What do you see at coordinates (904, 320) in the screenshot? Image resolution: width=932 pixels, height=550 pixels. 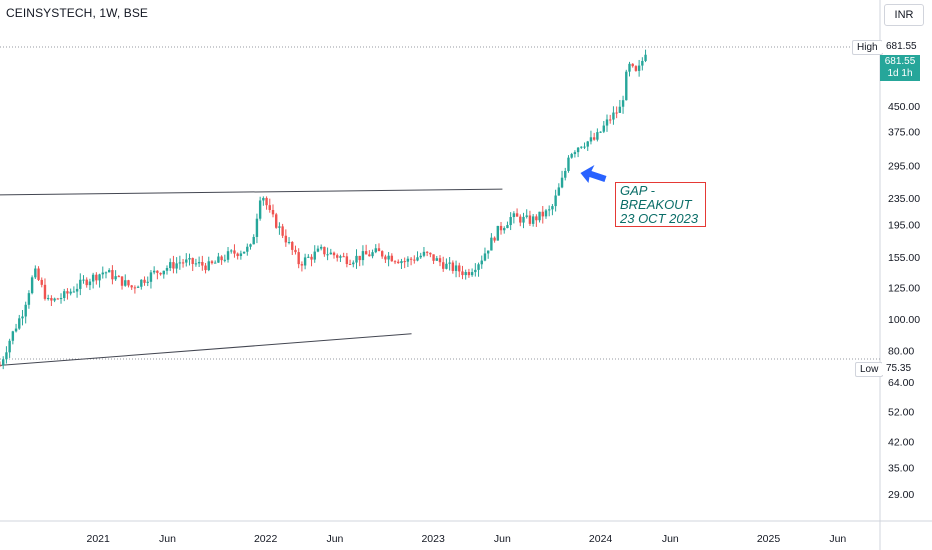 I see `y-tick-label: 100.00` at bounding box center [904, 320].